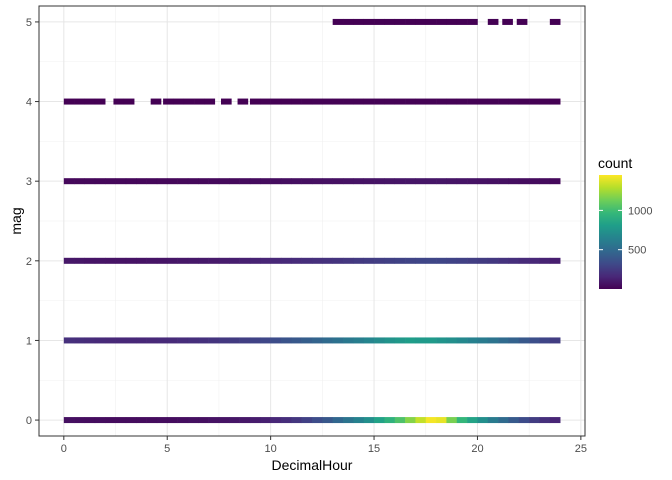  Describe the element at coordinates (625, 231) in the screenshot. I see `legend-ticks: 500 1000` at that location.